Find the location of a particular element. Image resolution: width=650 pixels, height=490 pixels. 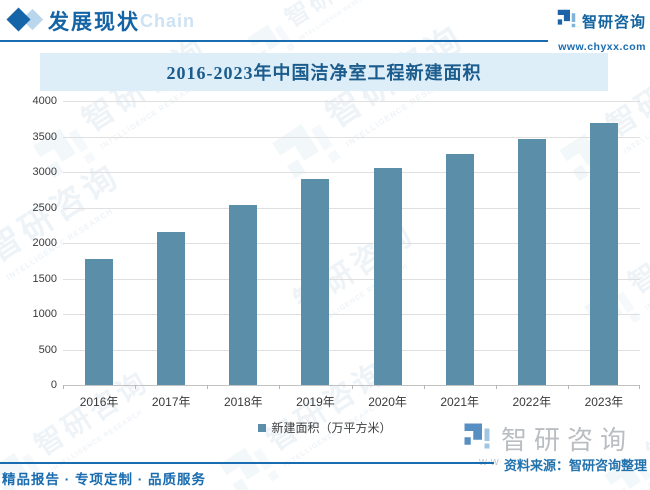

y-axis-label-1500: 1500 is located at coordinates (44, 278).